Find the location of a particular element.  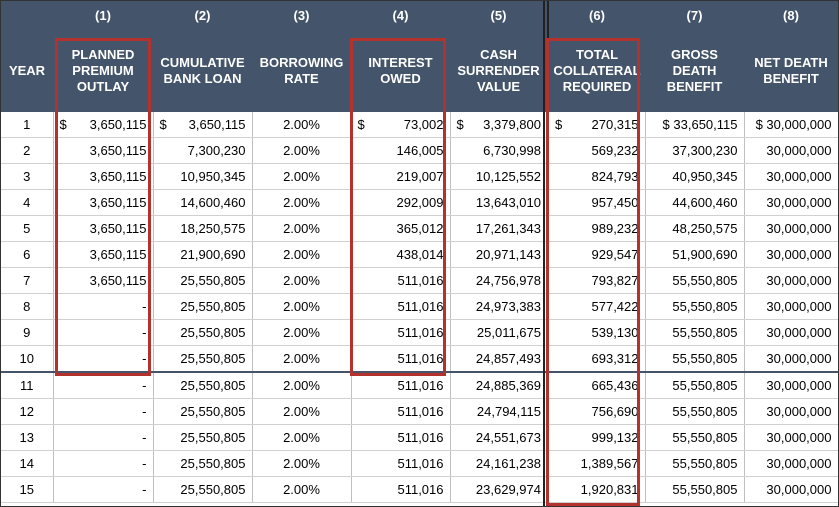

collateral-cell: 577,422 is located at coordinates (597, 306).